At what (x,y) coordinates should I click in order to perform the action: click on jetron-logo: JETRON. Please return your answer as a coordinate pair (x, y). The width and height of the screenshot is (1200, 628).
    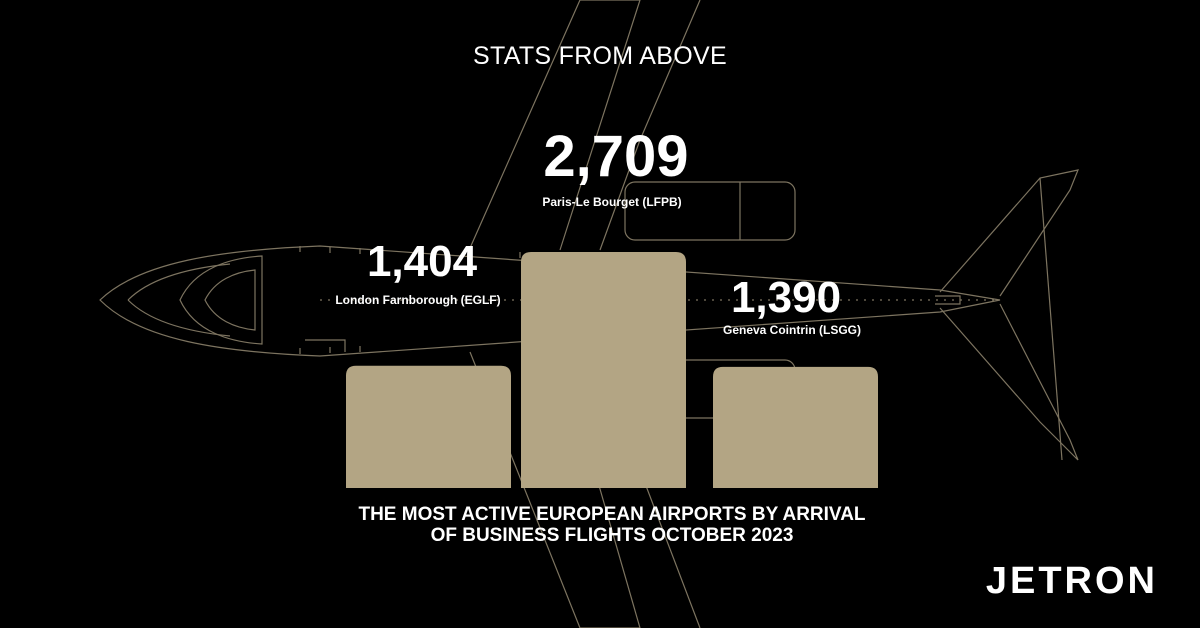
    Looking at the image, I should click on (1071, 581).